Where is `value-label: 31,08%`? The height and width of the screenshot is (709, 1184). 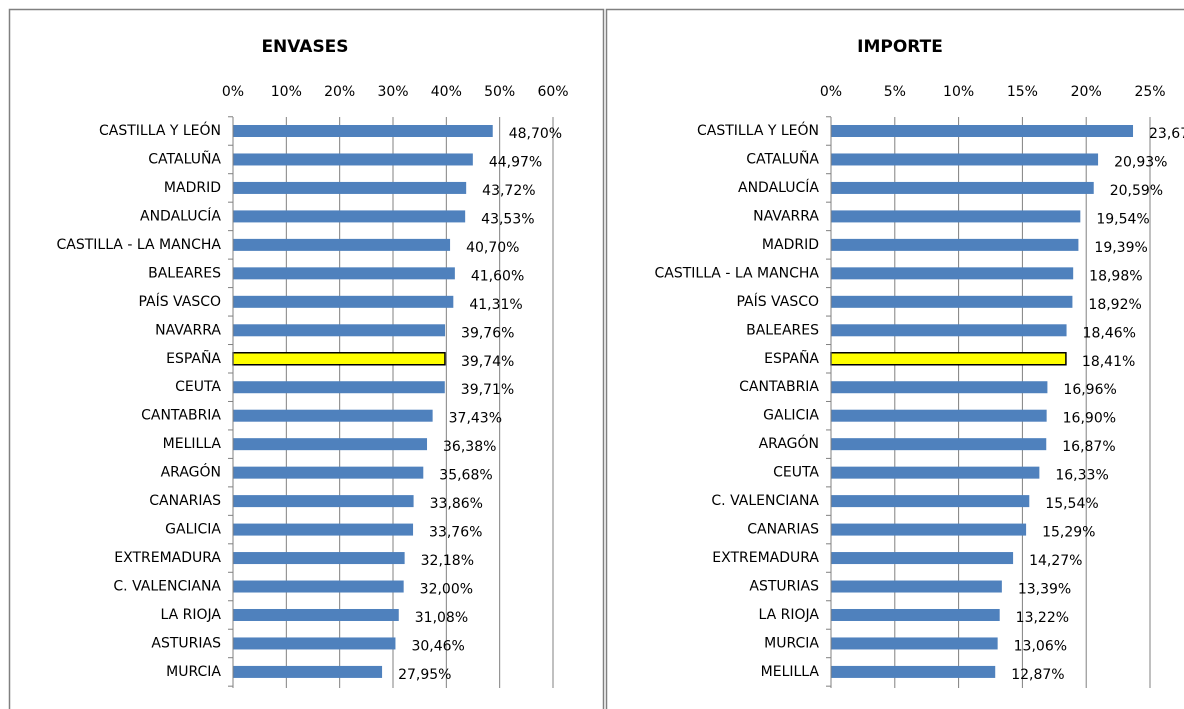 value-label: 31,08% is located at coordinates (441, 618).